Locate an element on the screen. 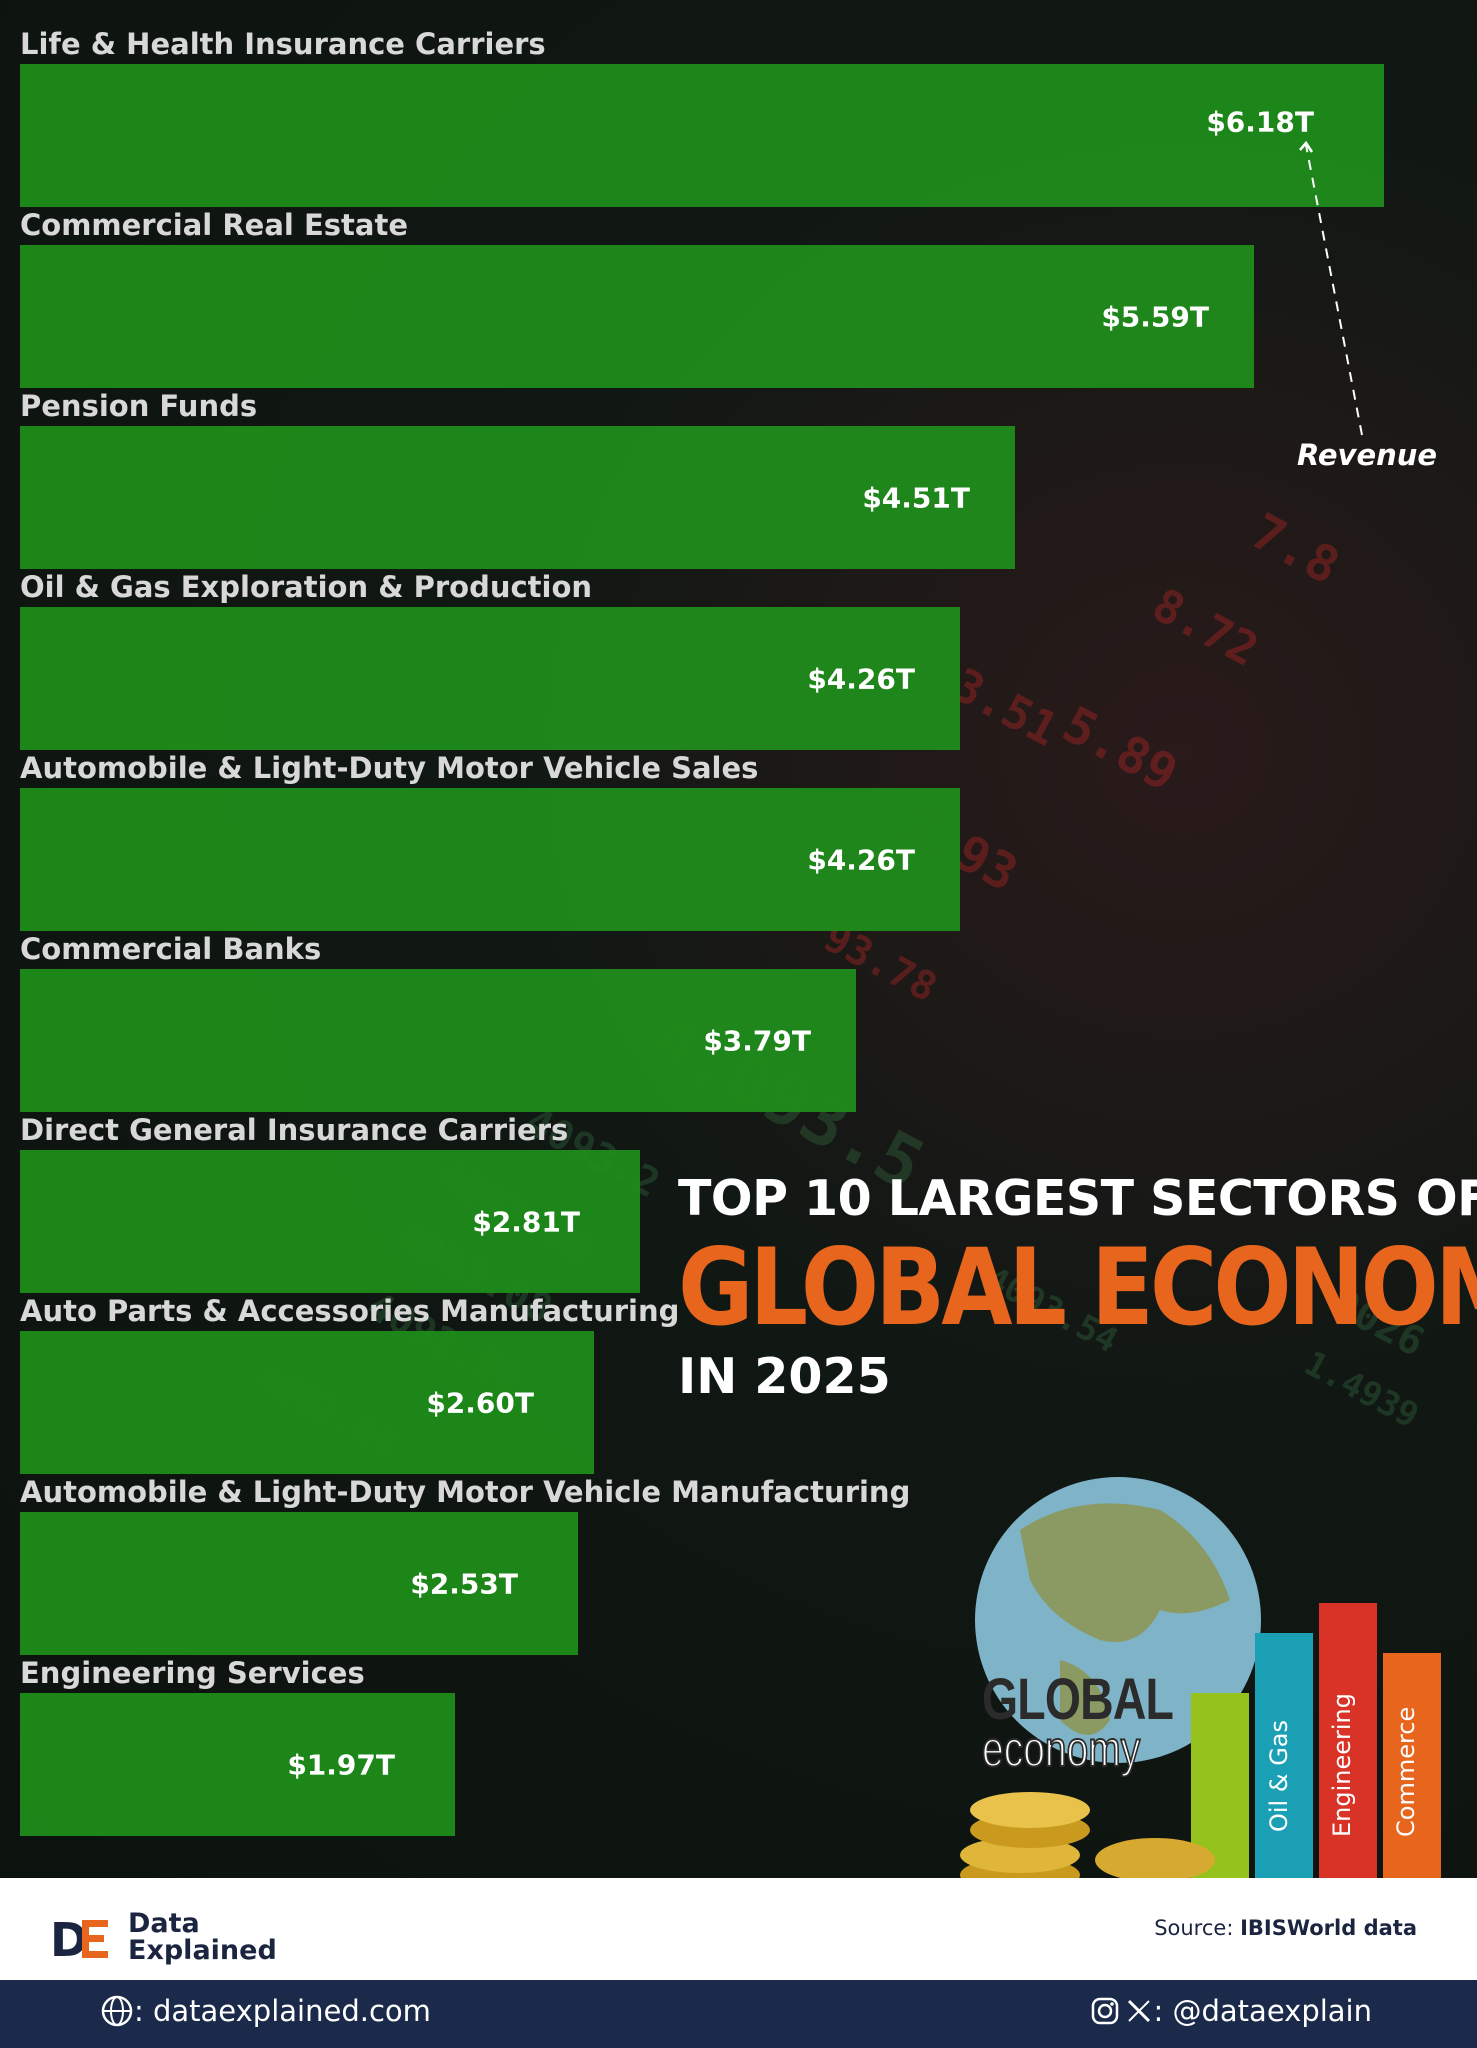  brand-name-line-1: Data is located at coordinates (164, 1923).